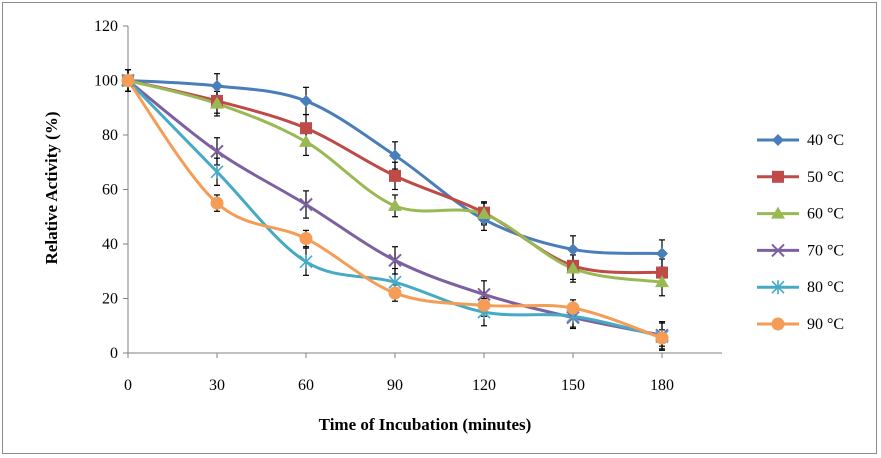  I want to click on legend-label: 70 °C, so click(825, 250).